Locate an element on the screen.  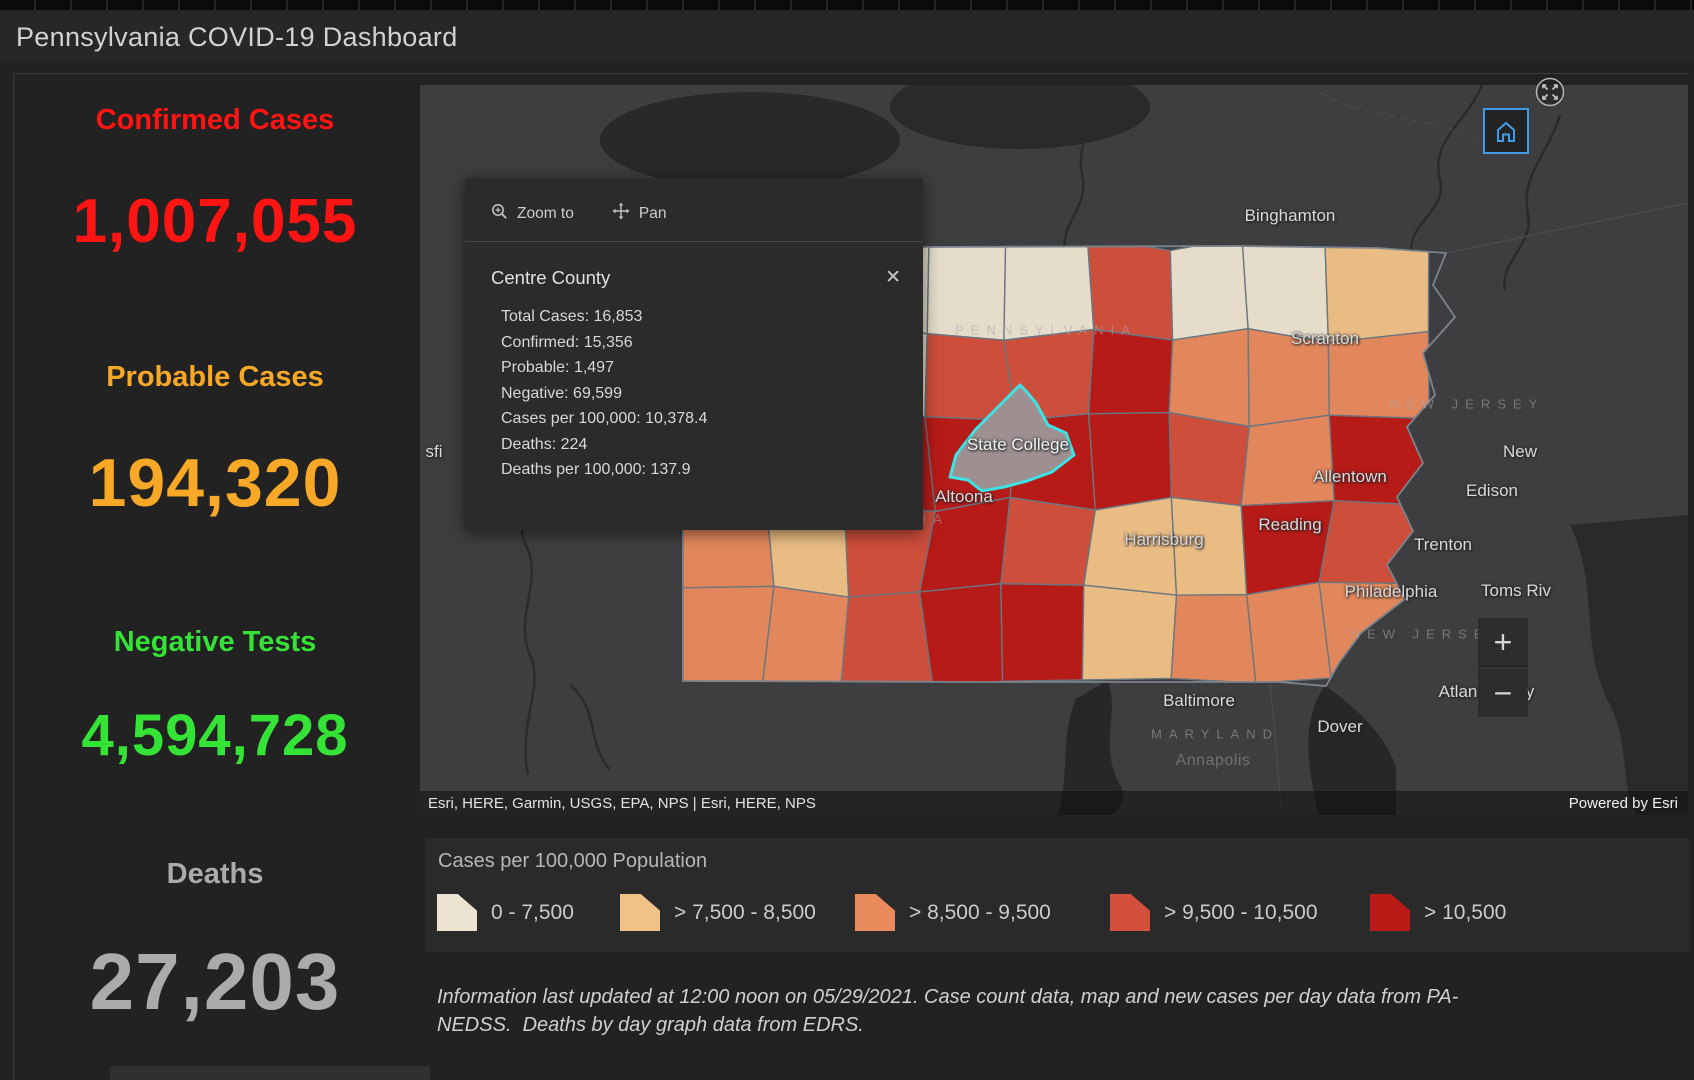
legend-item: > 8,500 - 9,500 is located at coordinates (953, 912).